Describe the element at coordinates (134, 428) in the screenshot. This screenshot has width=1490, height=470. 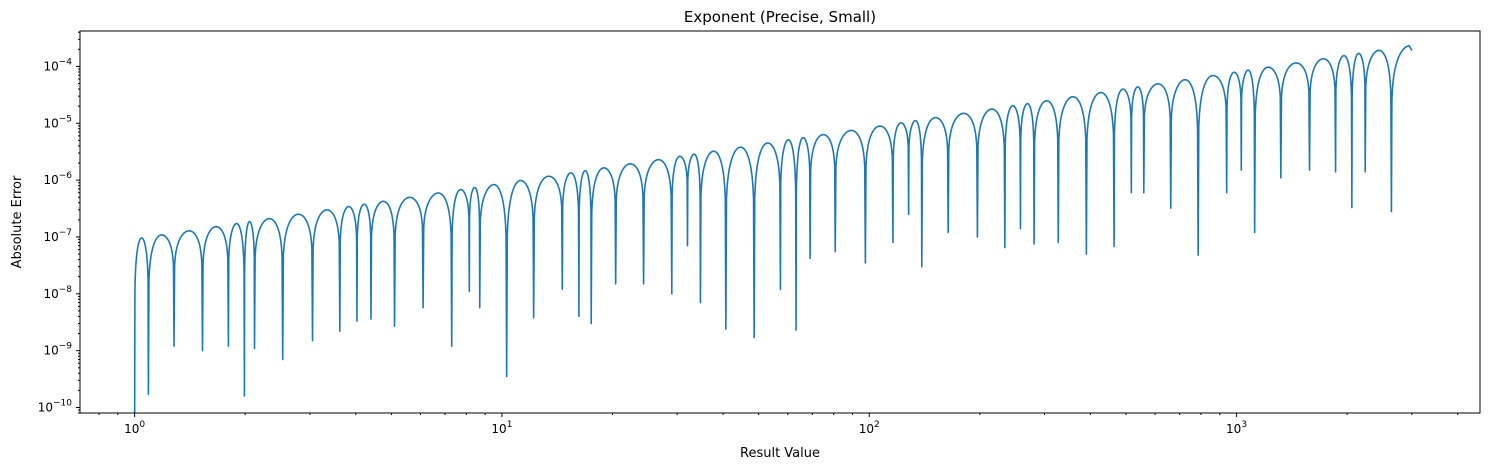
I see `x-tick-label: 10⁰` at that location.